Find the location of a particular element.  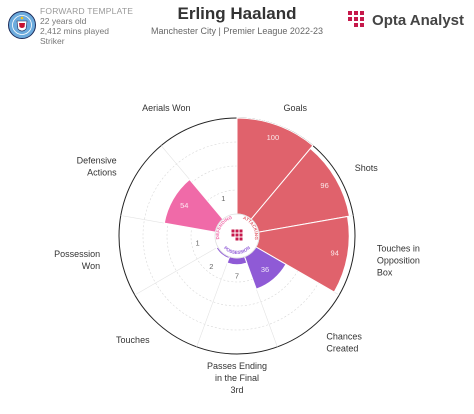

category-label: in the Final is located at coordinates (237, 378).